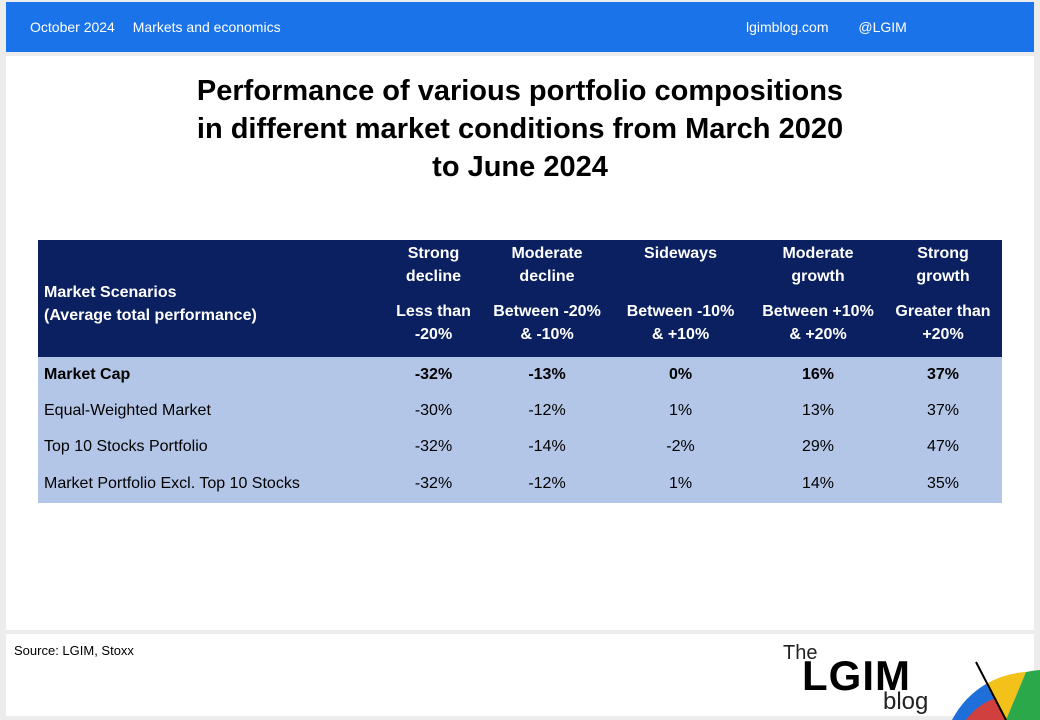 This screenshot has width=1040, height=720. What do you see at coordinates (210, 411) in the screenshot?
I see `row-label: Equal-Weighted Market` at bounding box center [210, 411].